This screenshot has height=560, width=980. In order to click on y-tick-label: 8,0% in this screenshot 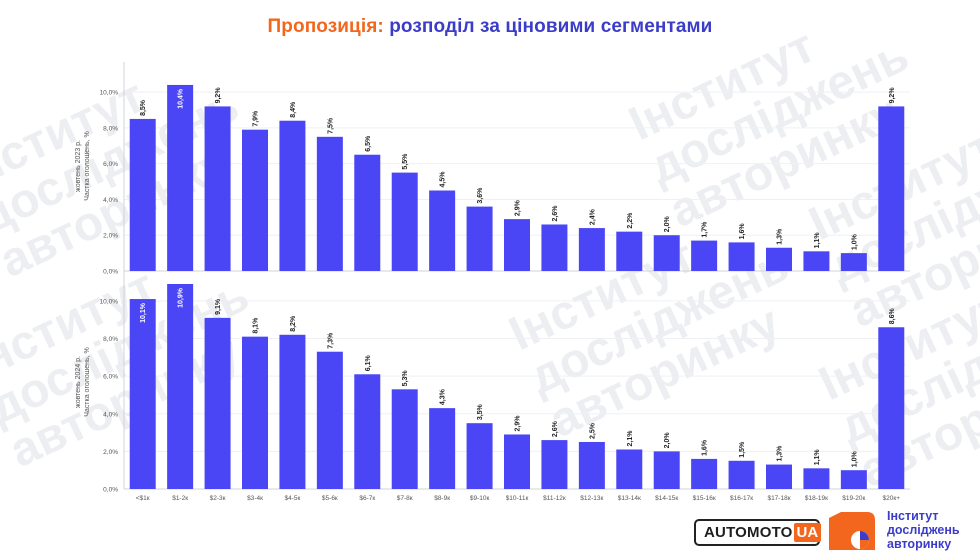, I will do `click(110, 128)`.